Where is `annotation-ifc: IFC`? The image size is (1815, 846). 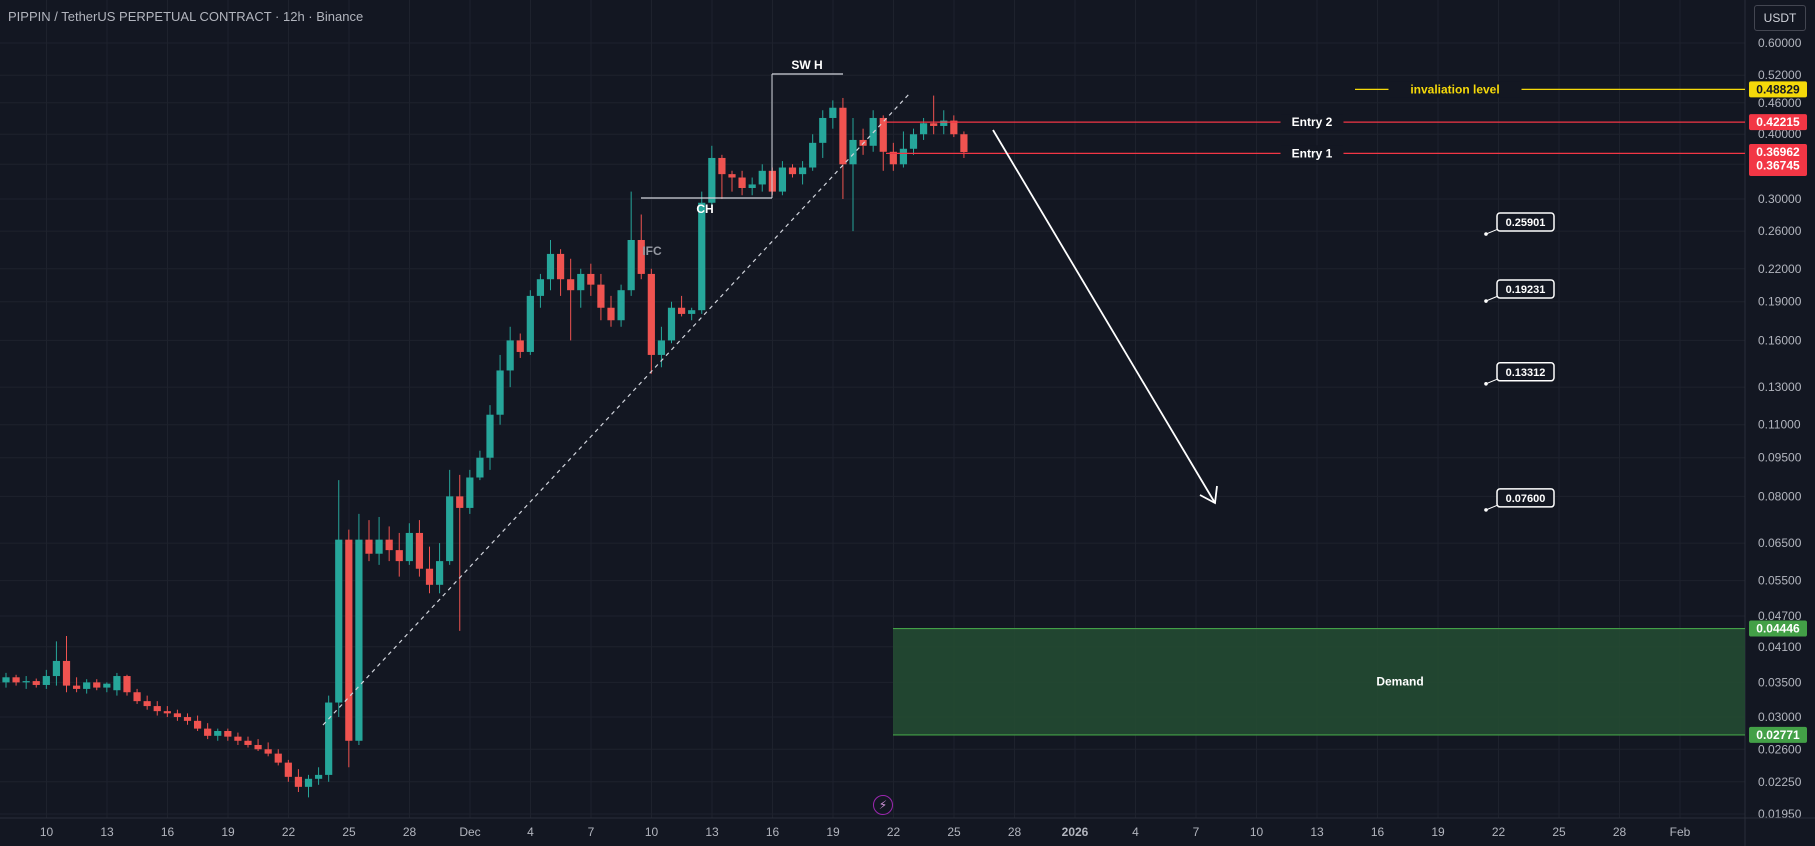 annotation-ifc: IFC is located at coordinates (652, 251).